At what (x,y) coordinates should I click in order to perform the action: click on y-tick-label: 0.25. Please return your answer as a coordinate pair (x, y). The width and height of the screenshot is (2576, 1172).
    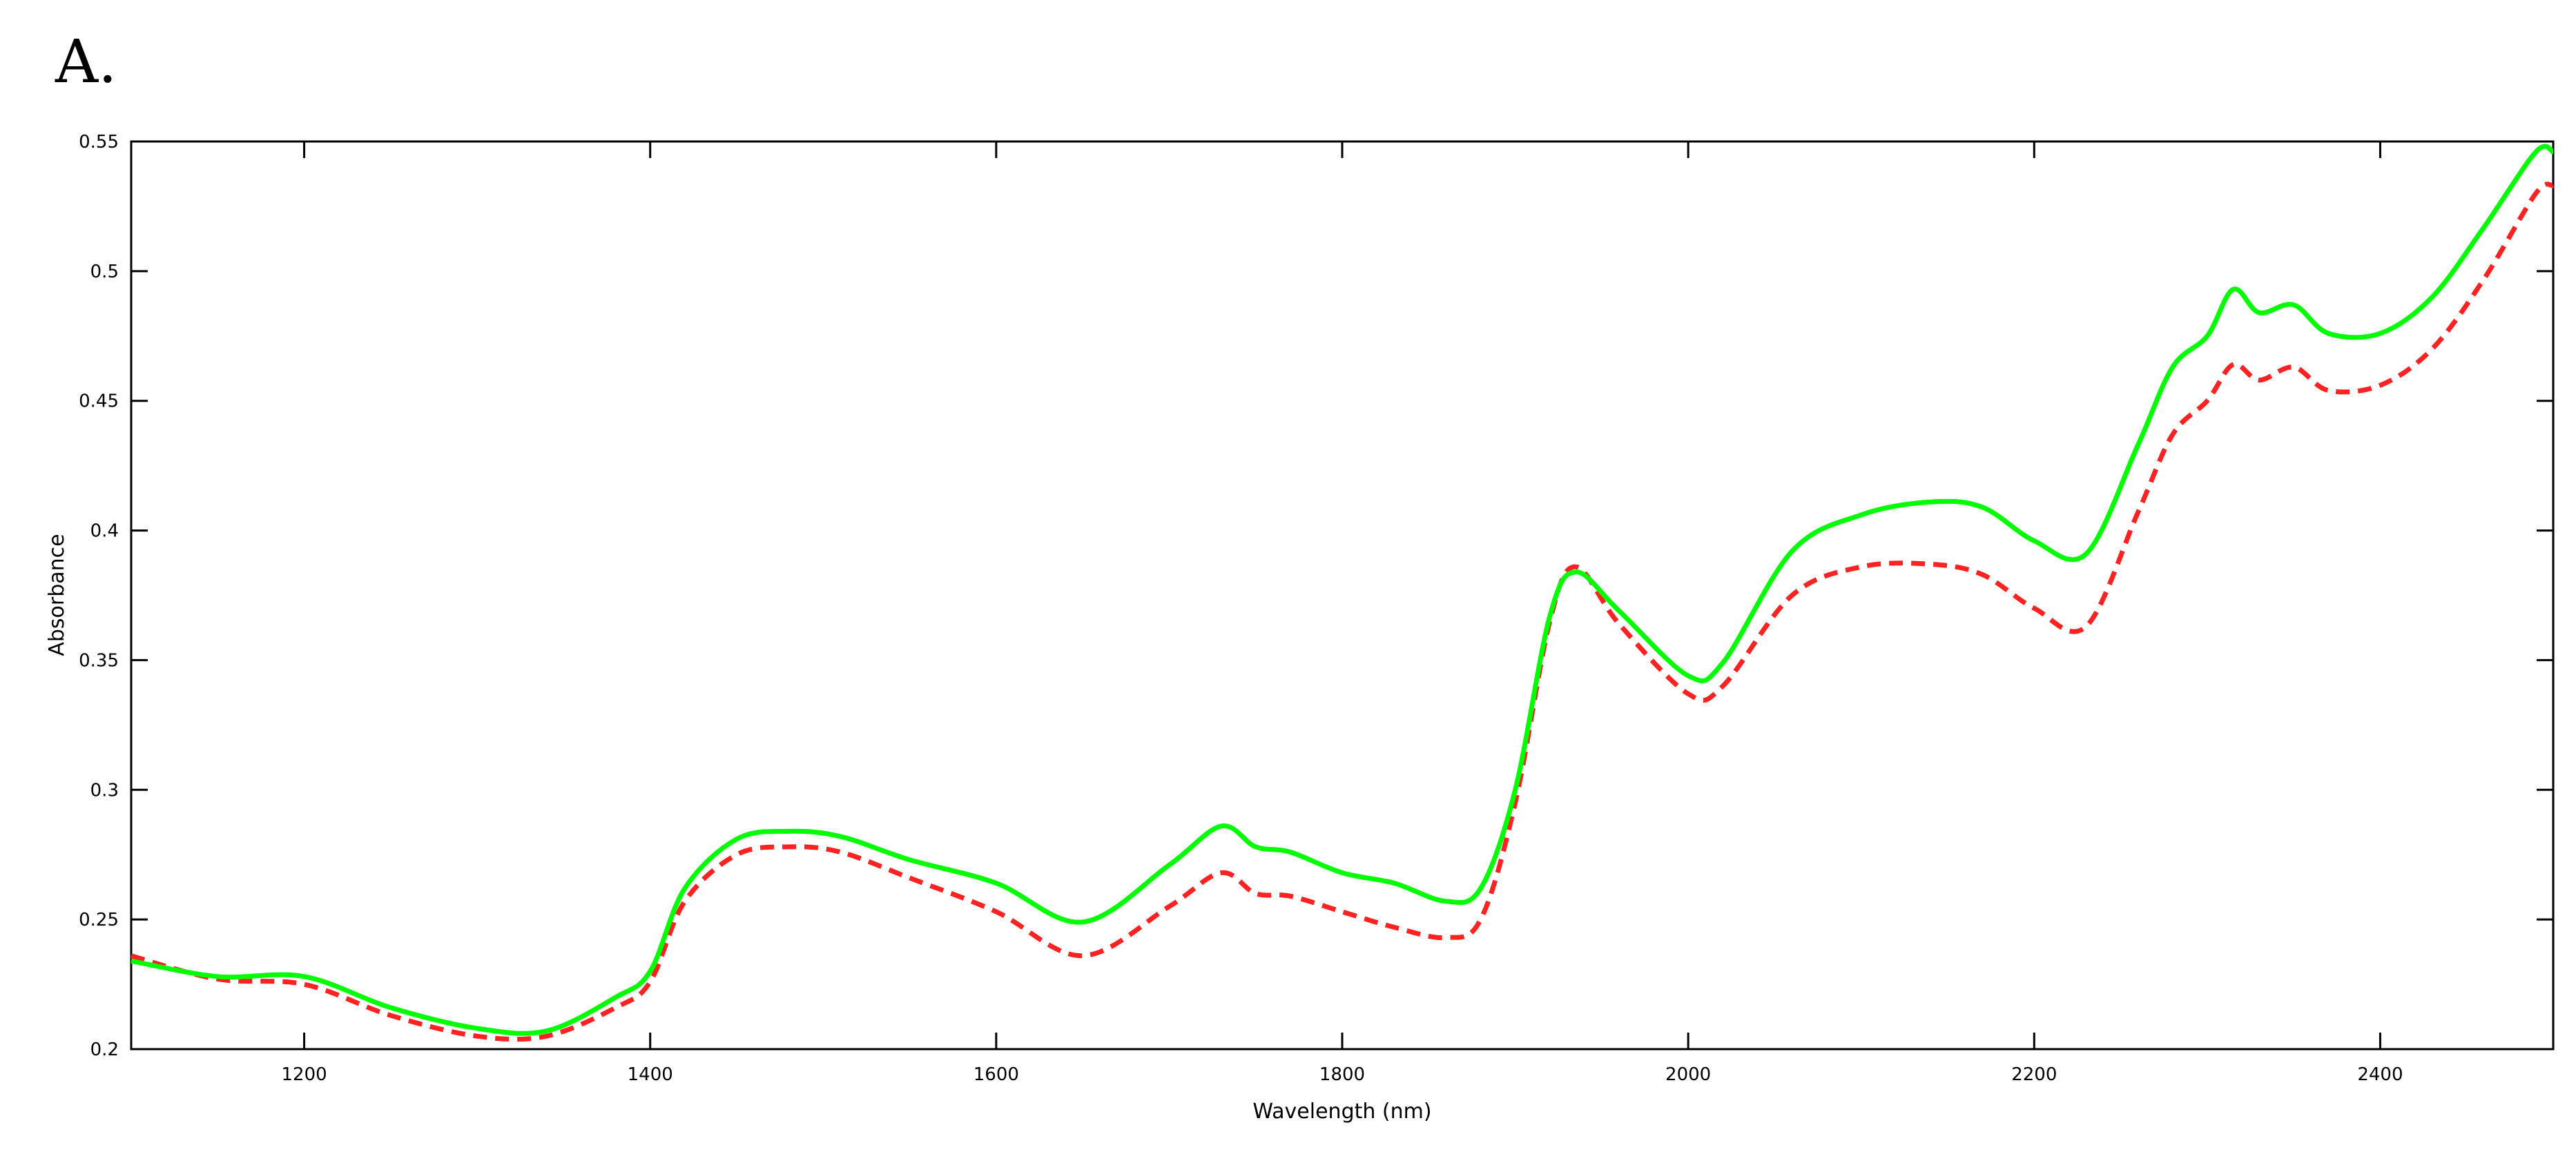
    Looking at the image, I should click on (99, 920).